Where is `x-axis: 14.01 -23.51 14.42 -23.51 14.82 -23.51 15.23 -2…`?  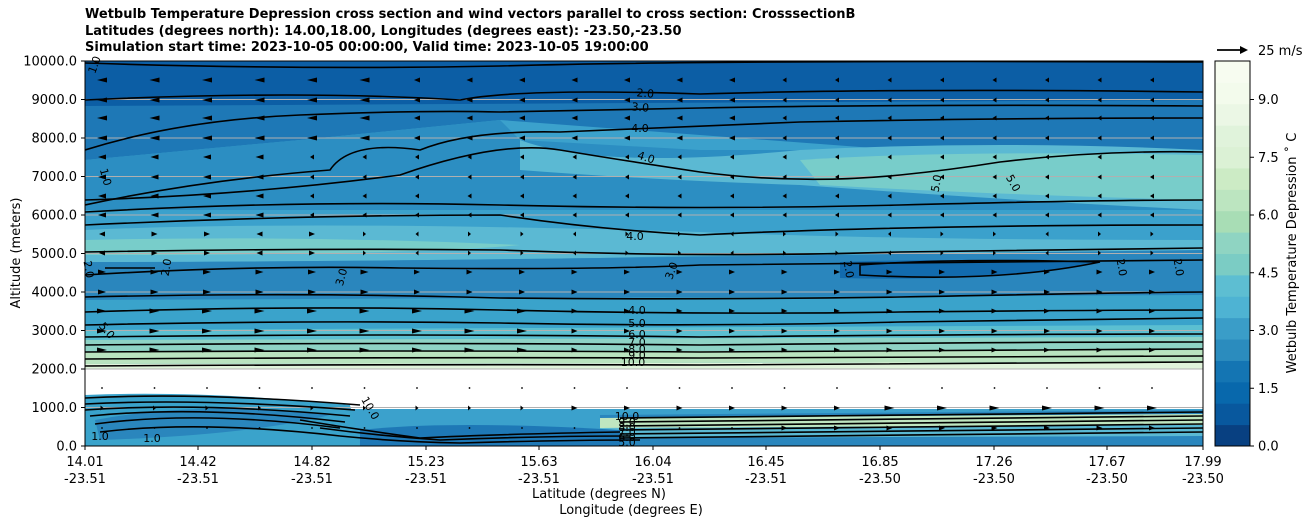
x-axis: 14.01 -23.51 14.42 -23.51 14.82 -23.51 15.23 -2… is located at coordinates (644, 466).